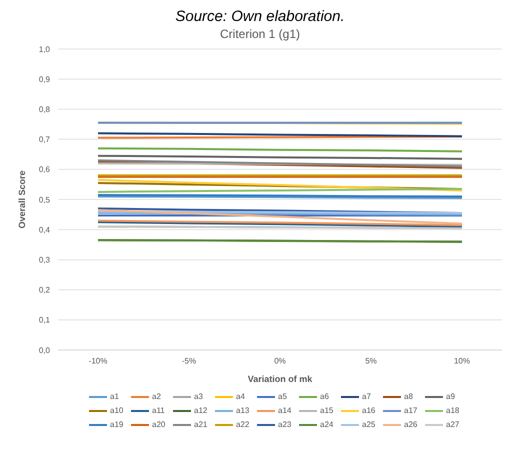  Describe the element at coordinates (44, 49) in the screenshot. I see `y-tick-label: 1,0` at that location.